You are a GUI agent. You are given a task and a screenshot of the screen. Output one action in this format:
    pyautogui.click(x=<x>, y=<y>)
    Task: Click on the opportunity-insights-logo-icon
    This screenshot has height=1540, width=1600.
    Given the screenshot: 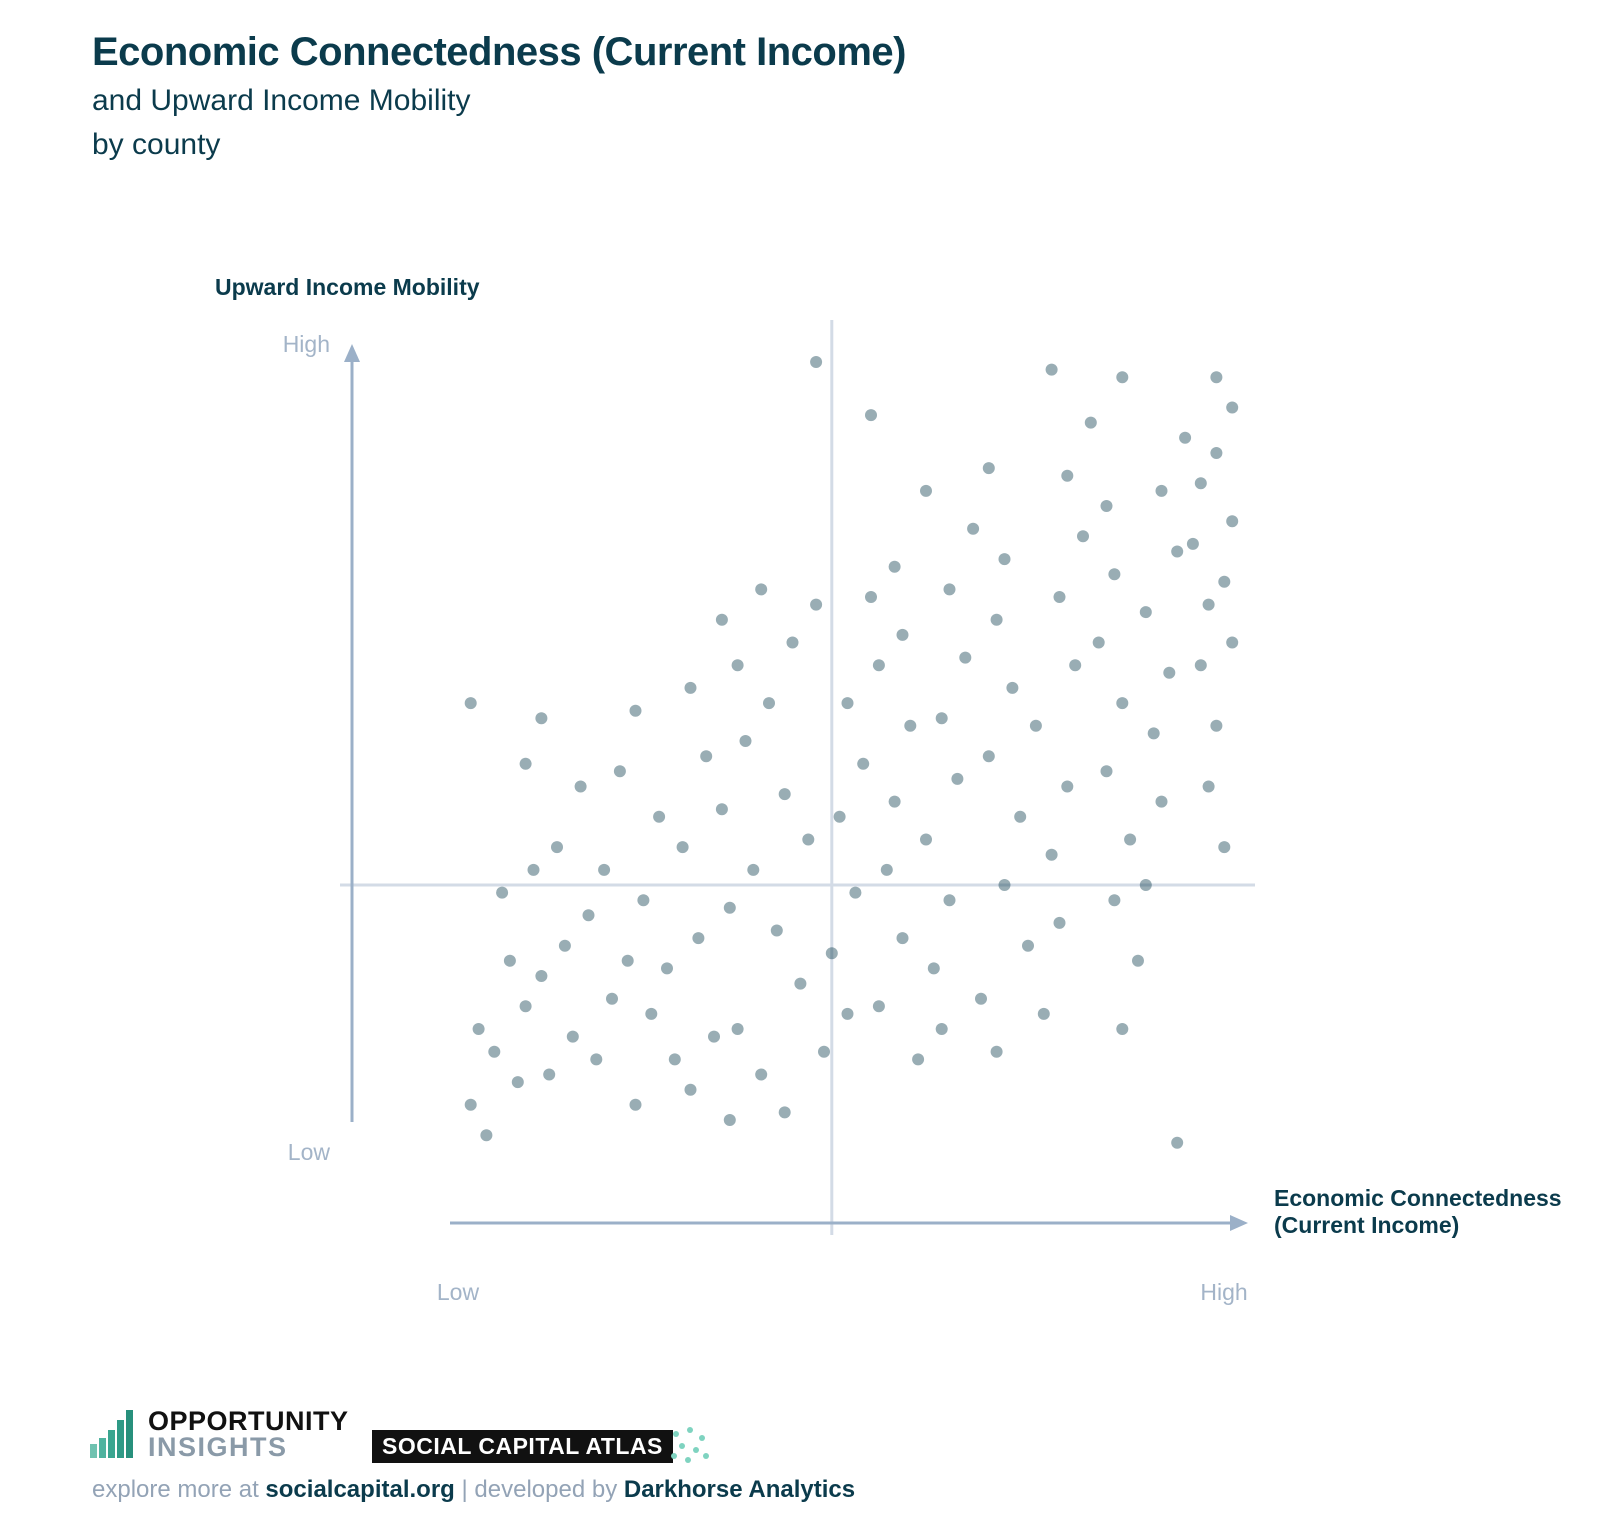 What is the action you would take?
    pyautogui.click(x=111, y=1434)
    